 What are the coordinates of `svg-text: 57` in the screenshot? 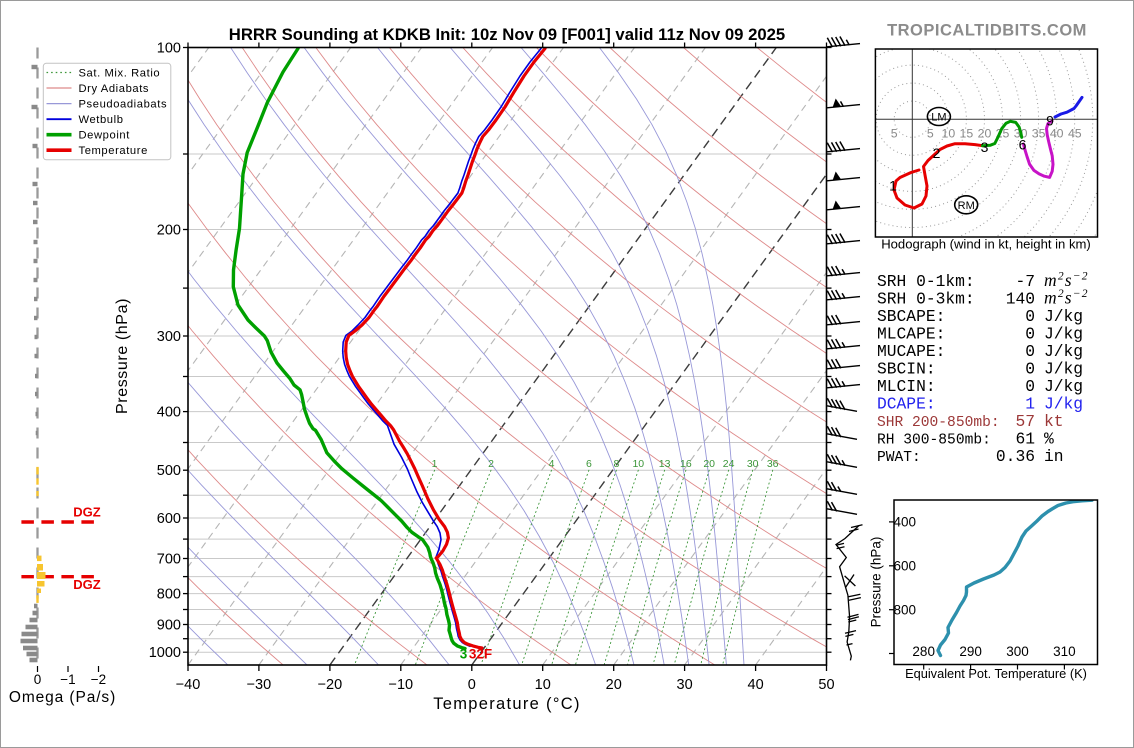 It's located at (1025, 421).